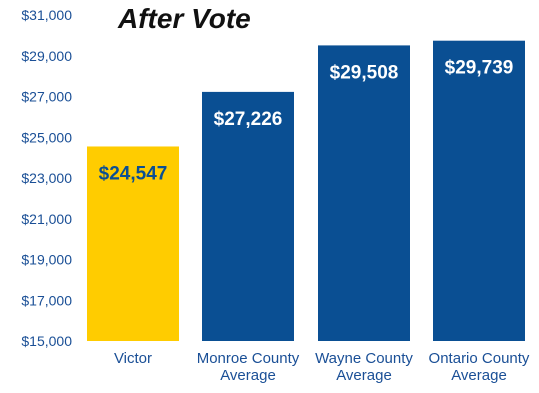 This screenshot has width=539, height=393. I want to click on y-tick-label: $17,000, so click(46, 300).